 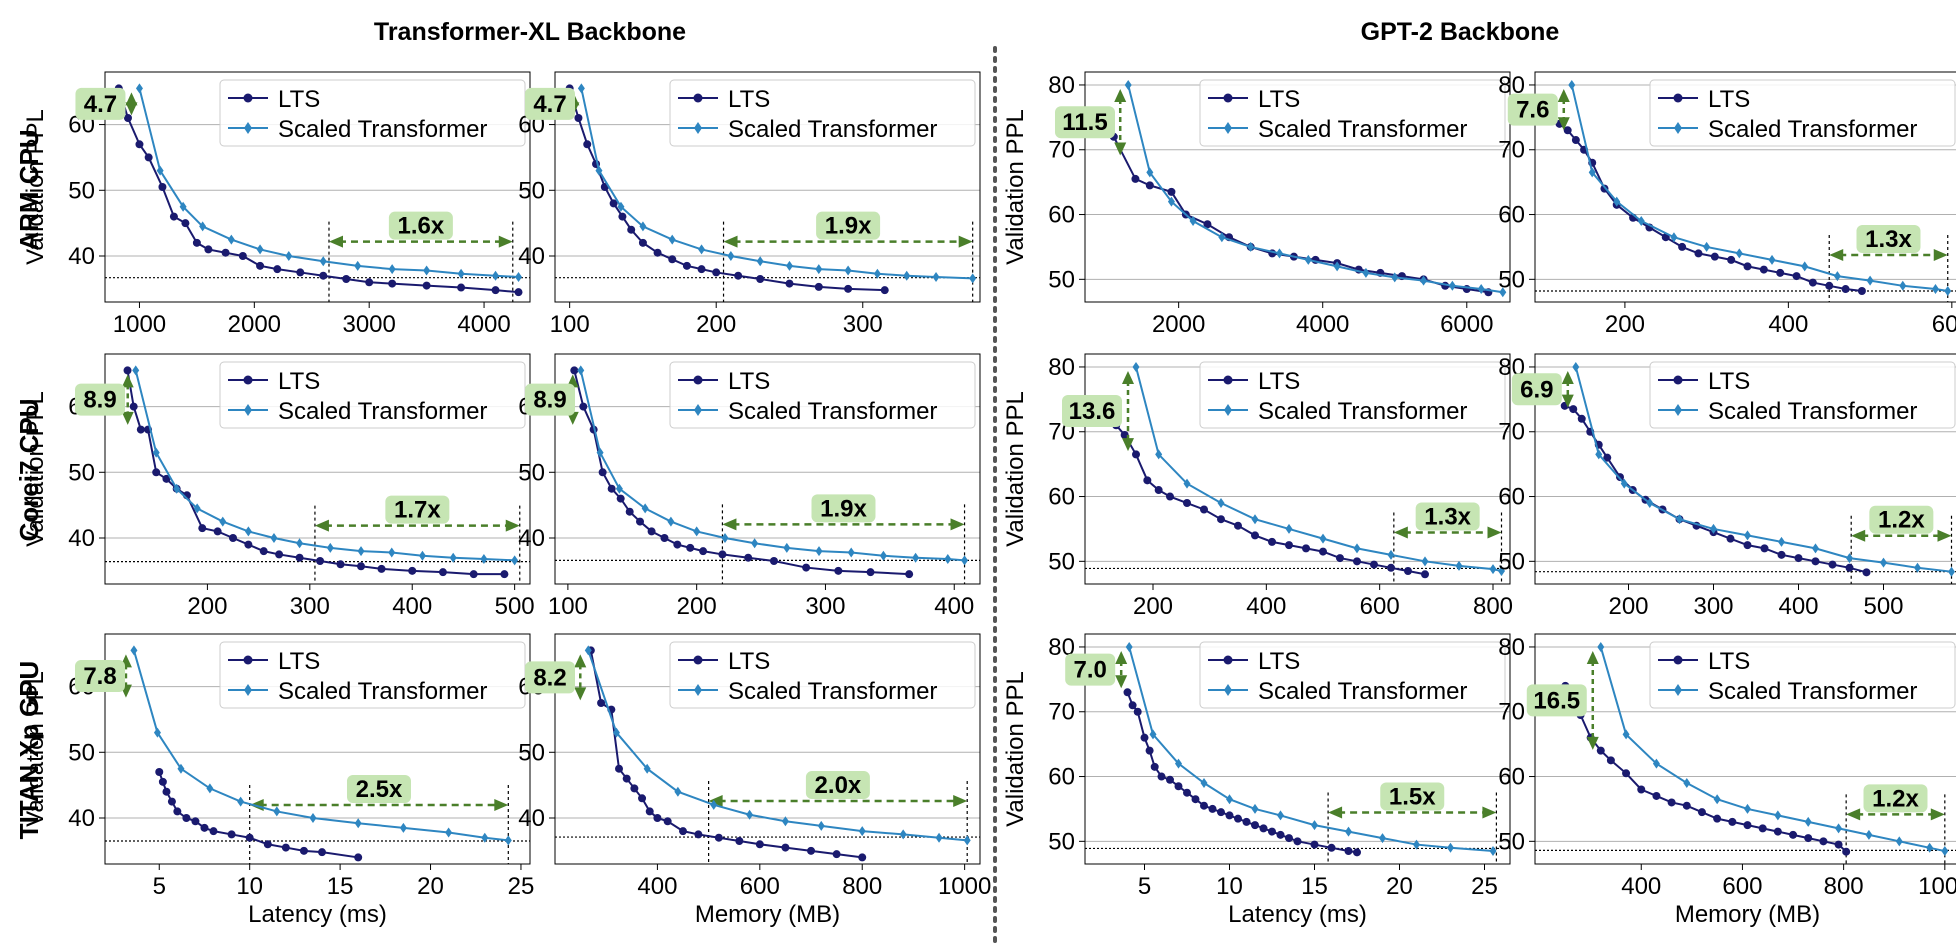 I want to click on row-label-corei7-cpu: Corei7 CPU, so click(x=29, y=469).